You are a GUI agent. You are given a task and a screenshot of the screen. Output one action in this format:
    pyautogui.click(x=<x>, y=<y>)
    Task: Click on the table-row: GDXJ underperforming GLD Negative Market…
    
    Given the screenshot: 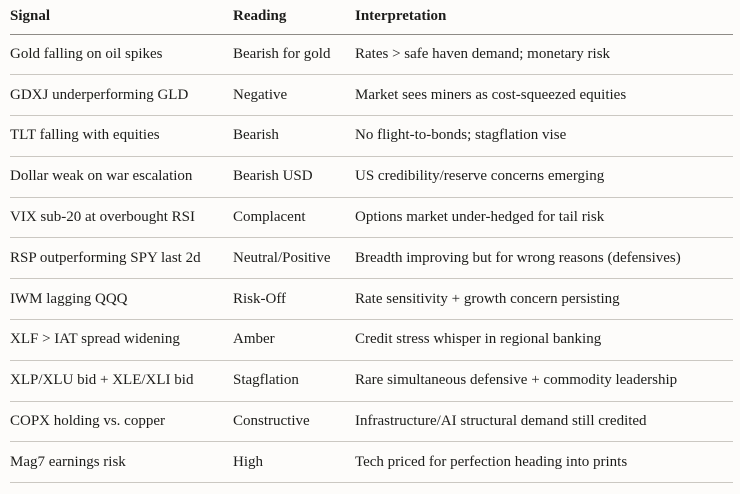 What is the action you would take?
    pyautogui.click(x=371, y=95)
    